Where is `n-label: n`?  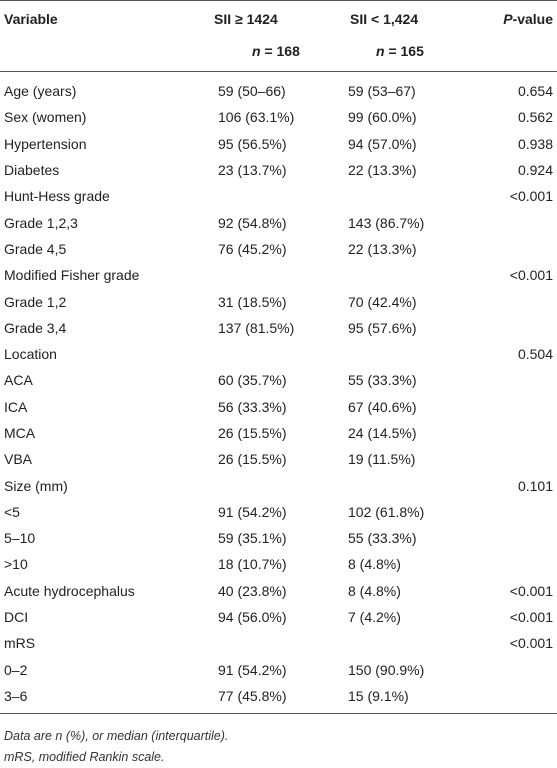
n-label: n is located at coordinates (380, 51).